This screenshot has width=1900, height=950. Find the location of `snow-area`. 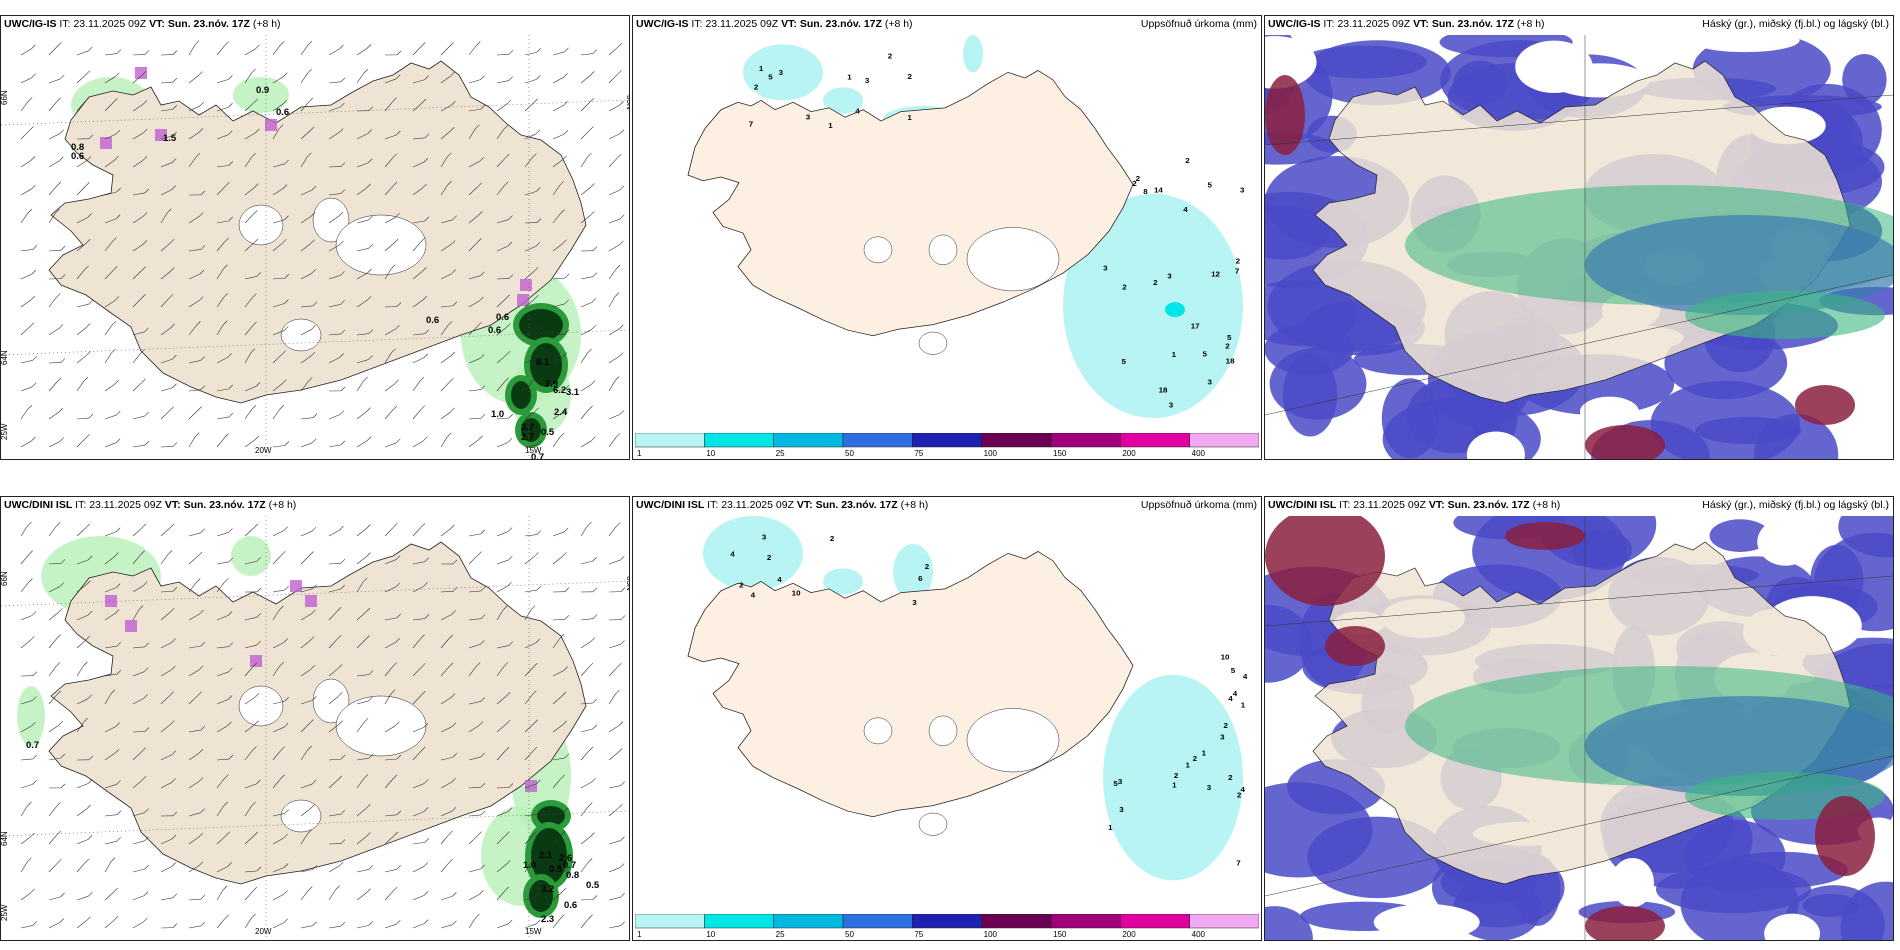

snow-area is located at coordinates (311, 601).